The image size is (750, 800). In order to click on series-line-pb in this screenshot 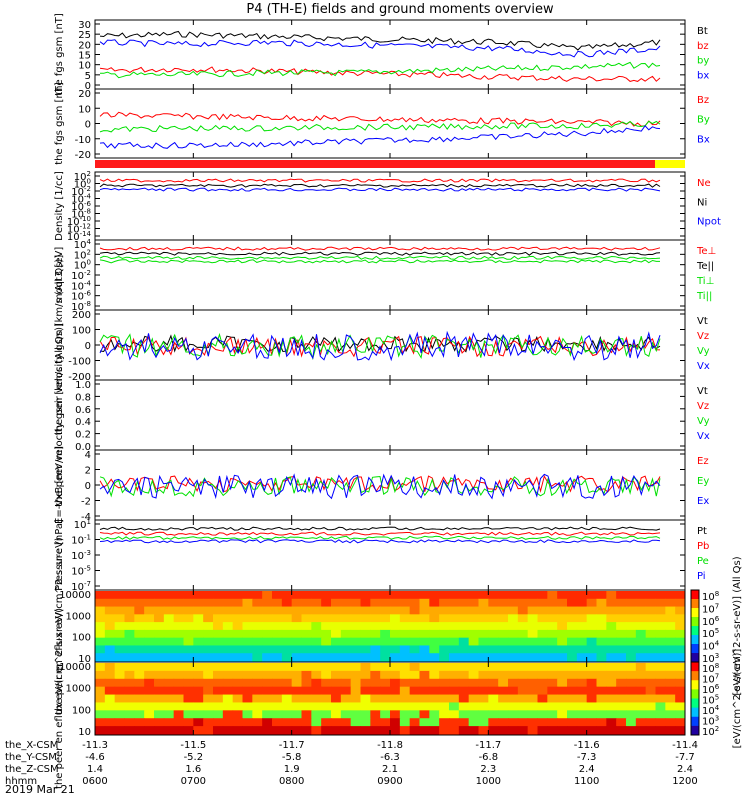, I will do `click(380, 533)`.